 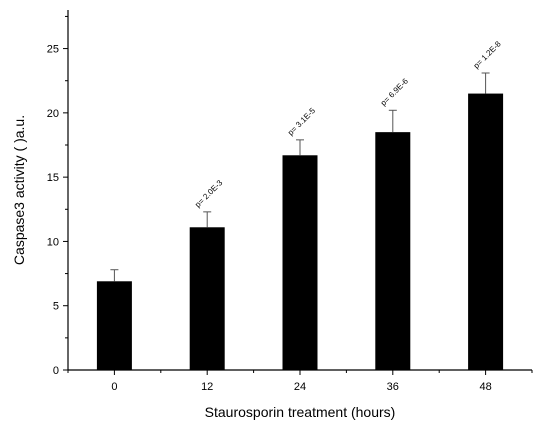 What do you see at coordinates (393, 387) in the screenshot?
I see `x-tick-label: 36` at bounding box center [393, 387].